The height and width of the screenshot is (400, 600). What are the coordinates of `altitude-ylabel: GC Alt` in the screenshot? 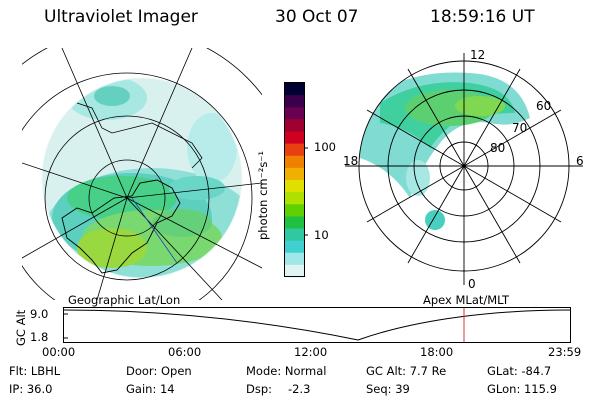 It's located at (21, 327).